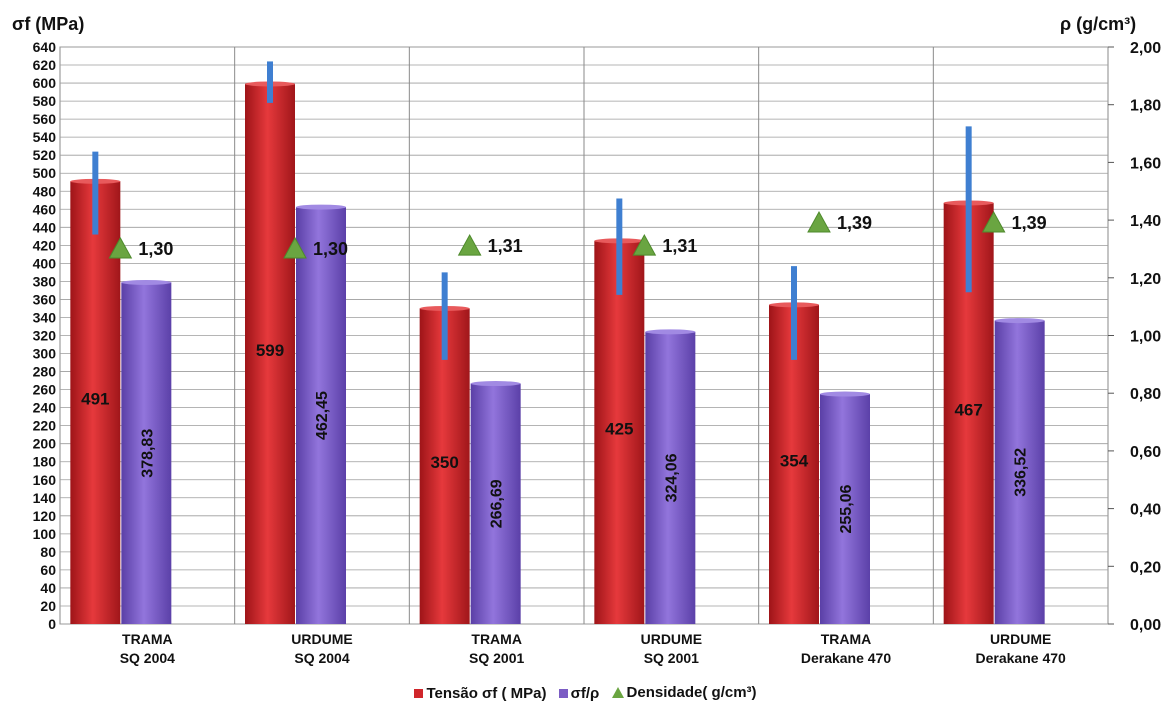  What do you see at coordinates (45, 444) in the screenshot?
I see `y-left-tick-label: 200` at bounding box center [45, 444].